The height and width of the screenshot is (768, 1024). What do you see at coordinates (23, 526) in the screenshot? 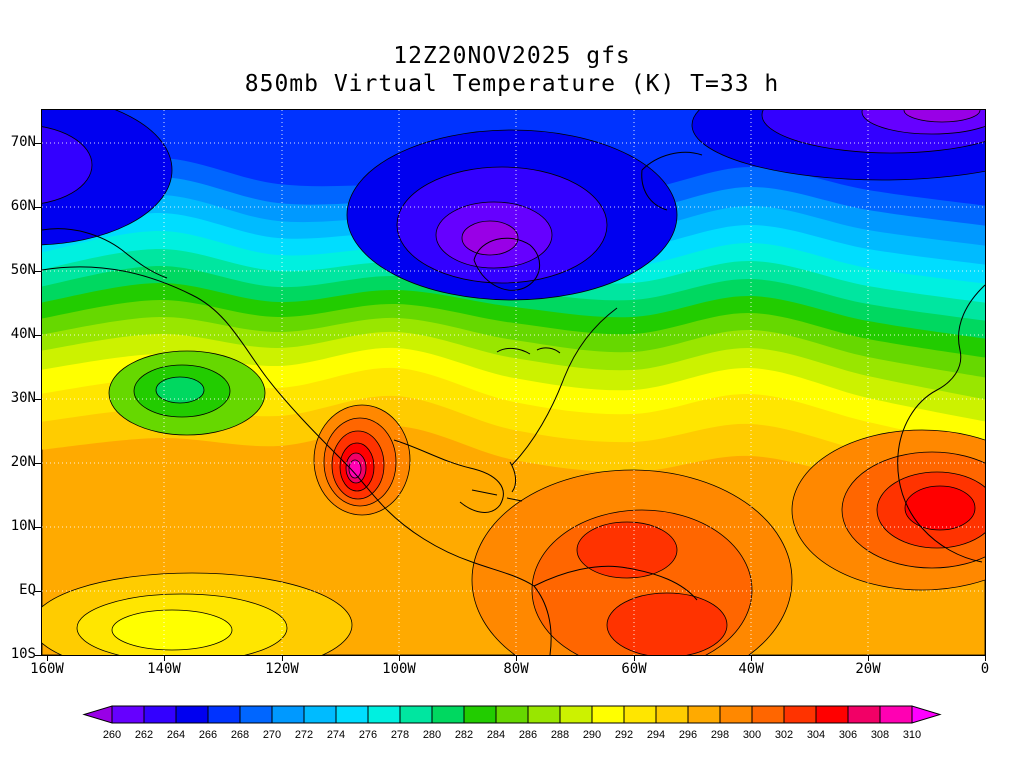
I see `y-tick-label: 10N` at bounding box center [23, 526].